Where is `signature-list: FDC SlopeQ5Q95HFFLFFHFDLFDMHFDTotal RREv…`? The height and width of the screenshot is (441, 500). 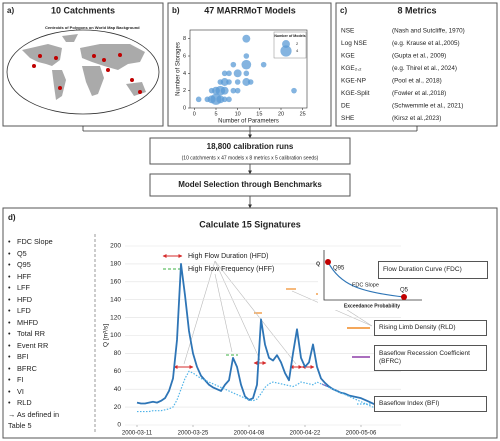
signature-list: FDC SlopeQ5Q95HFFLFFHFDLFDMHFDTotal RREv… is located at coordinates (48, 333).